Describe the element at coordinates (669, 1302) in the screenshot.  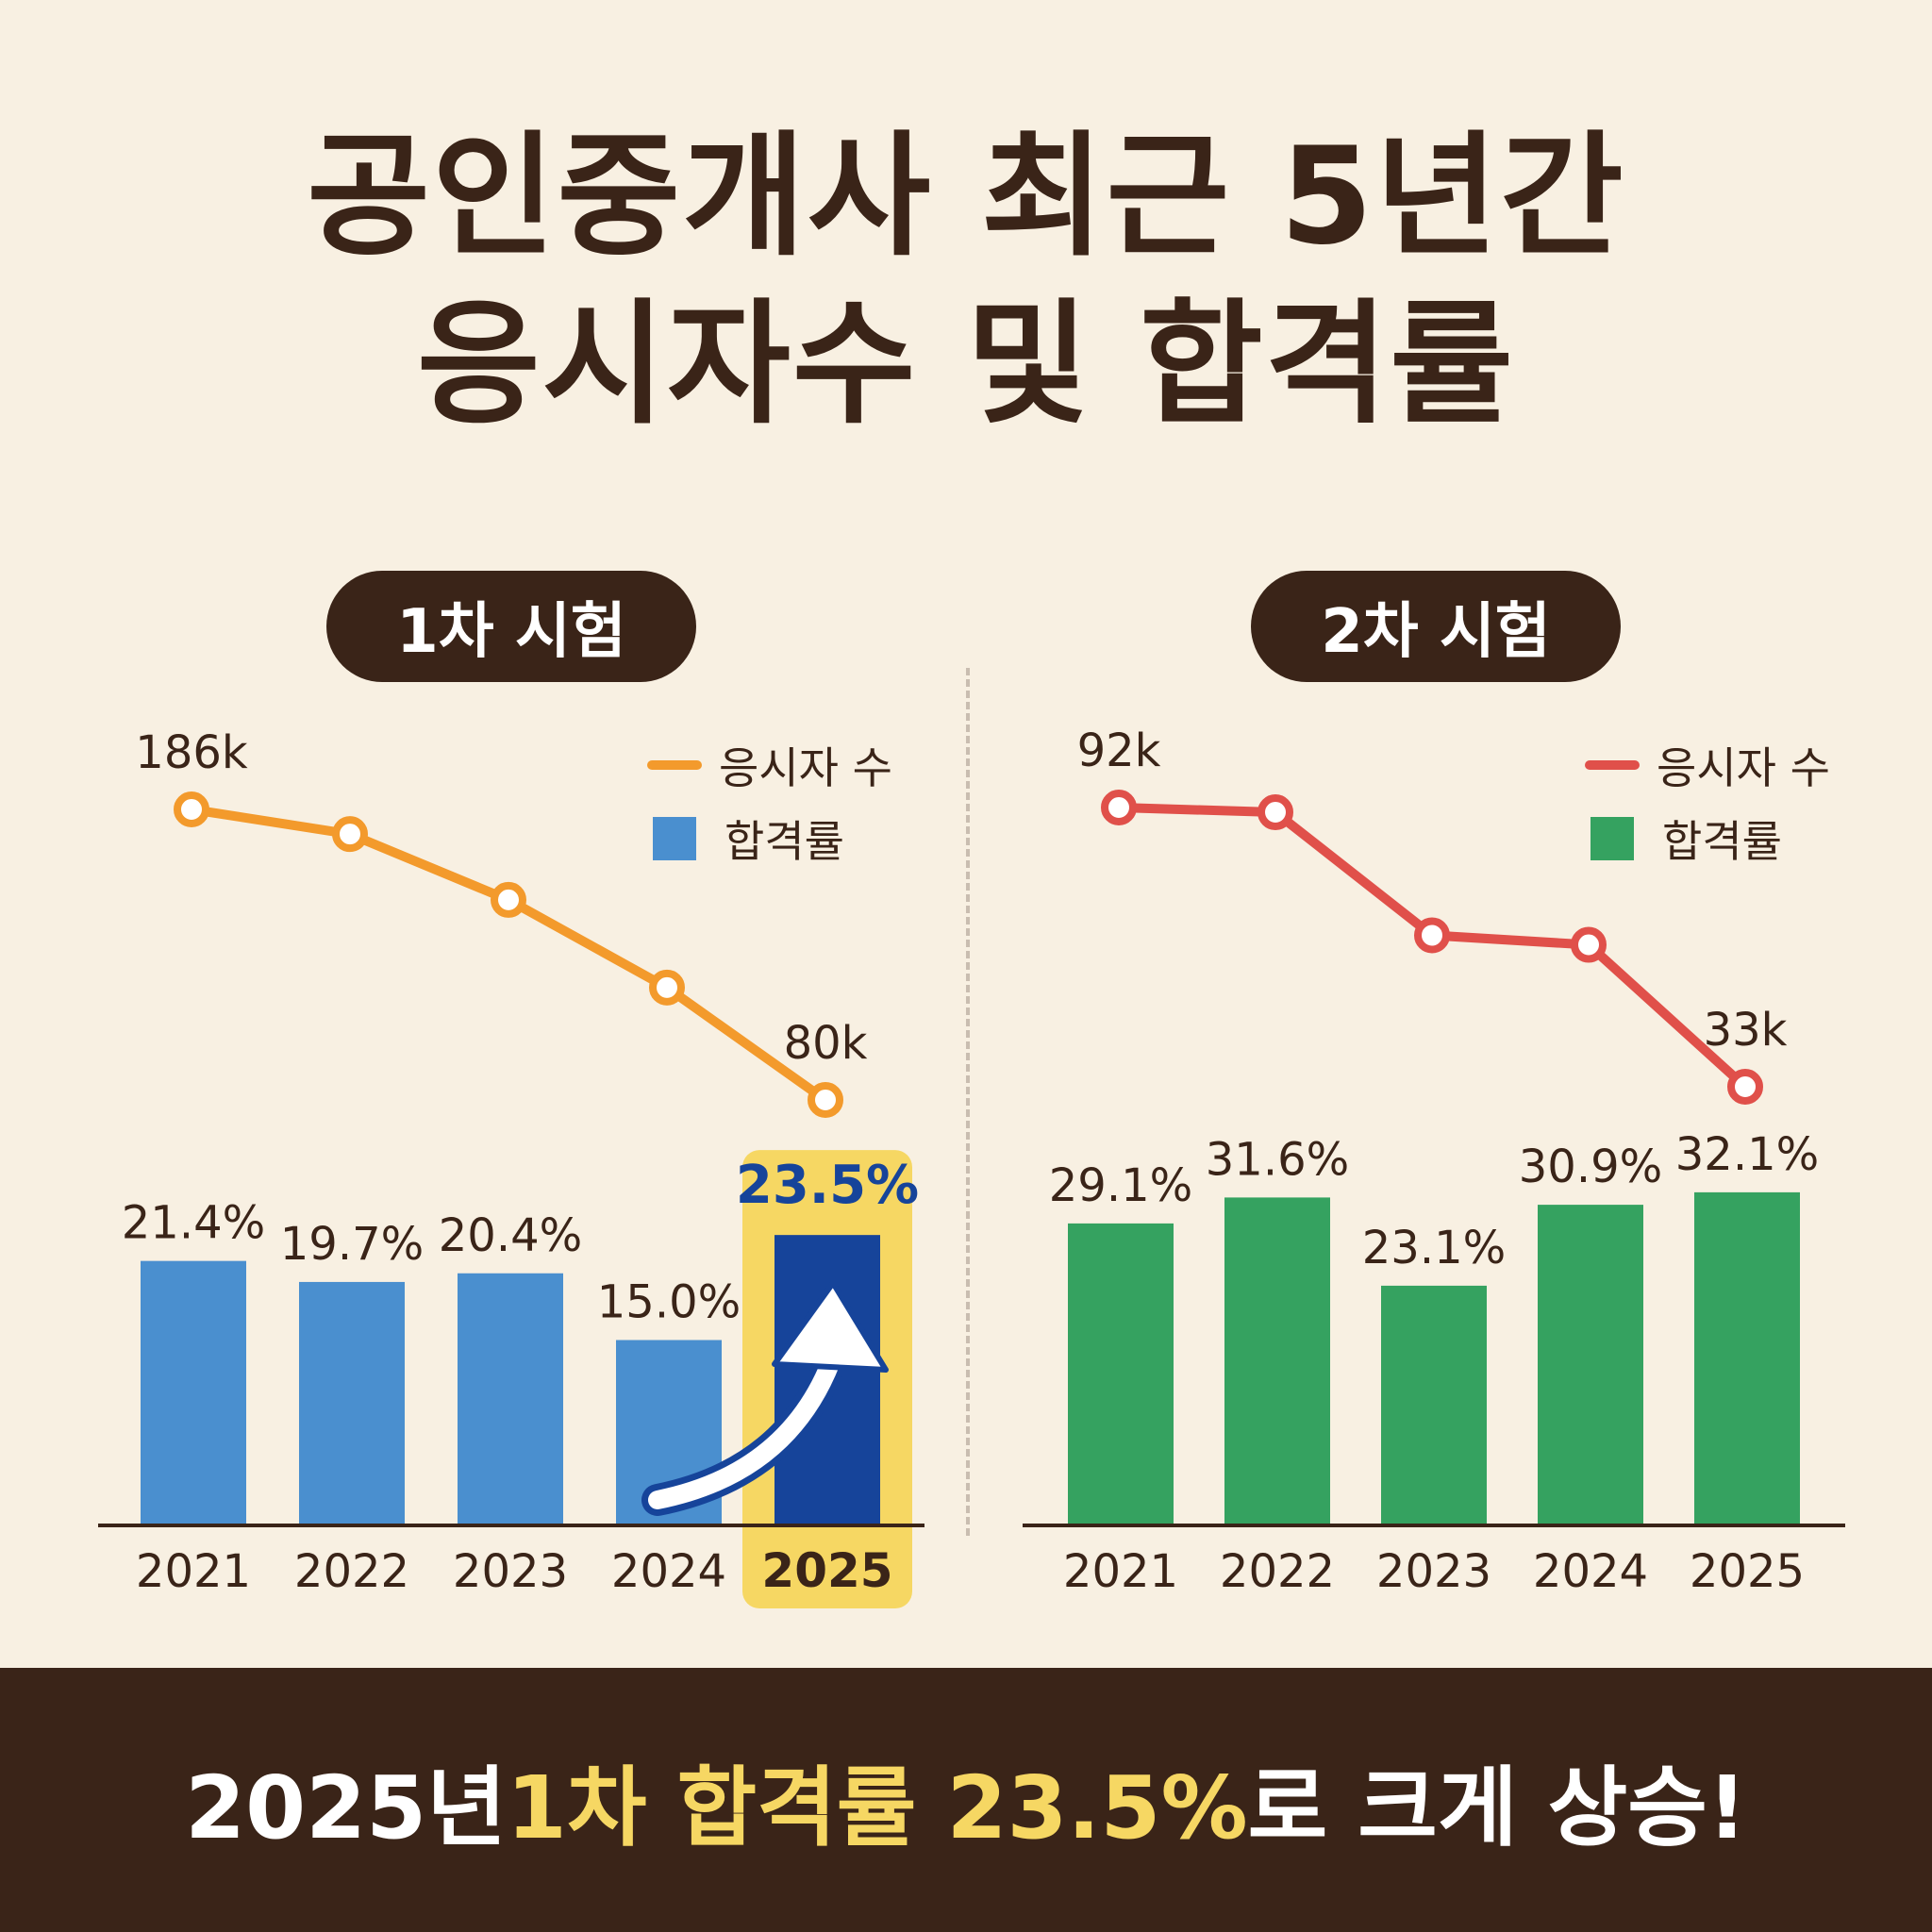
I see `bar-value-label: 15.0%` at that location.